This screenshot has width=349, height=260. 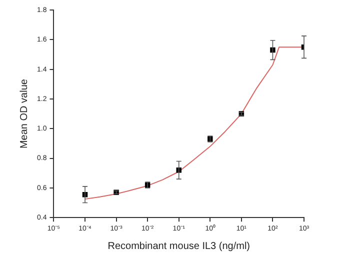 What do you see at coordinates (179, 246) in the screenshot?
I see `x-axis-title: Recombinant mouse IL3 (ng/ml)` at bounding box center [179, 246].